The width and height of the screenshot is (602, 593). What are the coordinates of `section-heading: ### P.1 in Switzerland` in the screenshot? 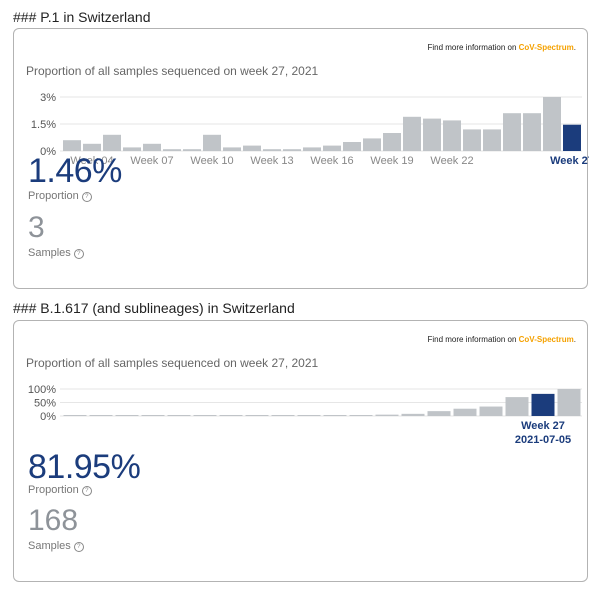 It's located at (82, 17).